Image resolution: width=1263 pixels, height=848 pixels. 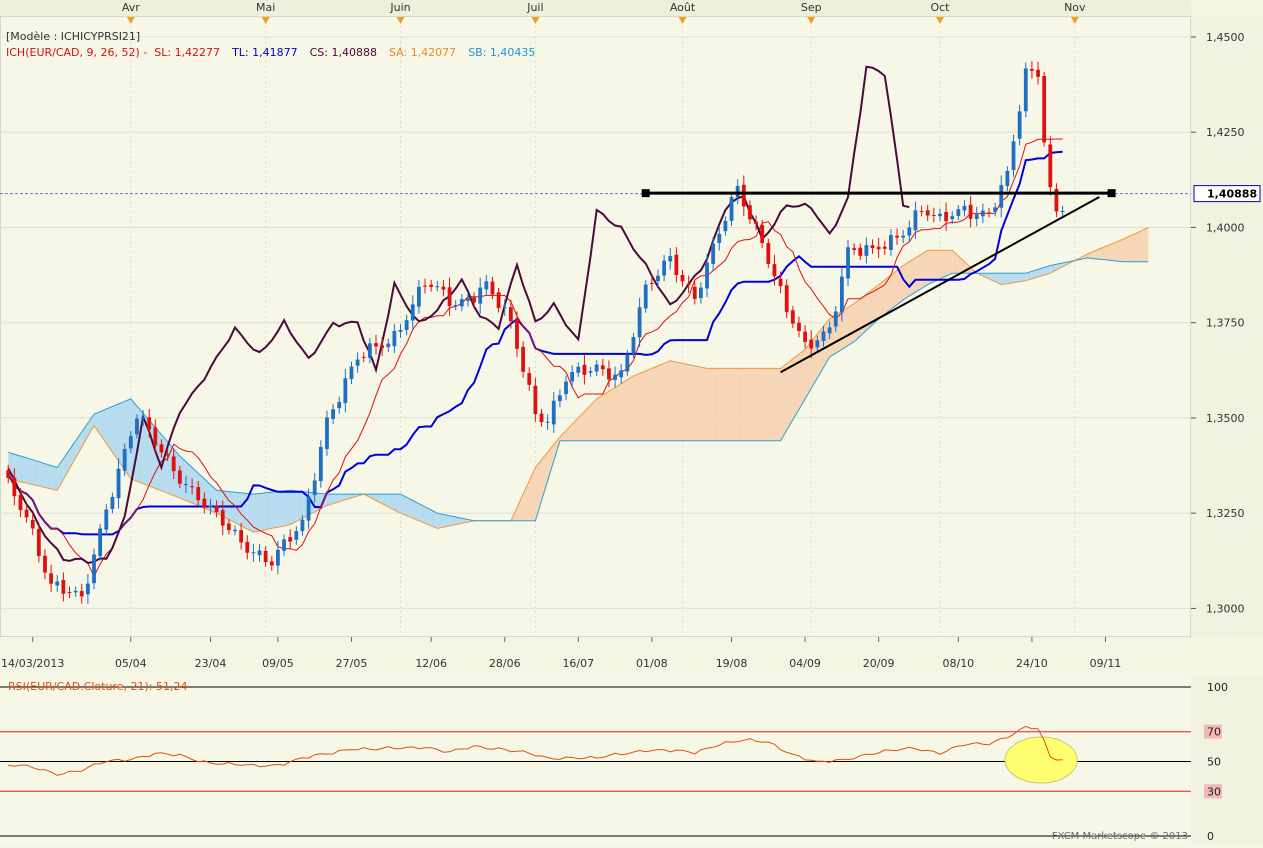 I want to click on current-price-box, so click(x=1227, y=194).